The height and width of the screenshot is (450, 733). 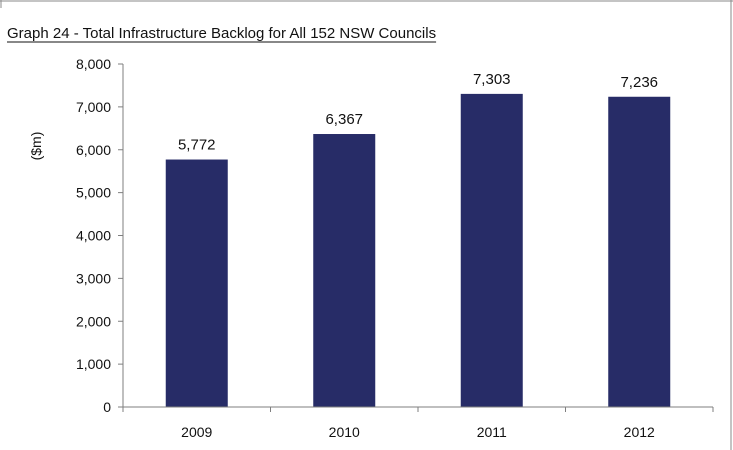 What do you see at coordinates (344, 119) in the screenshot?
I see `data-label-2010: 6,367` at bounding box center [344, 119].